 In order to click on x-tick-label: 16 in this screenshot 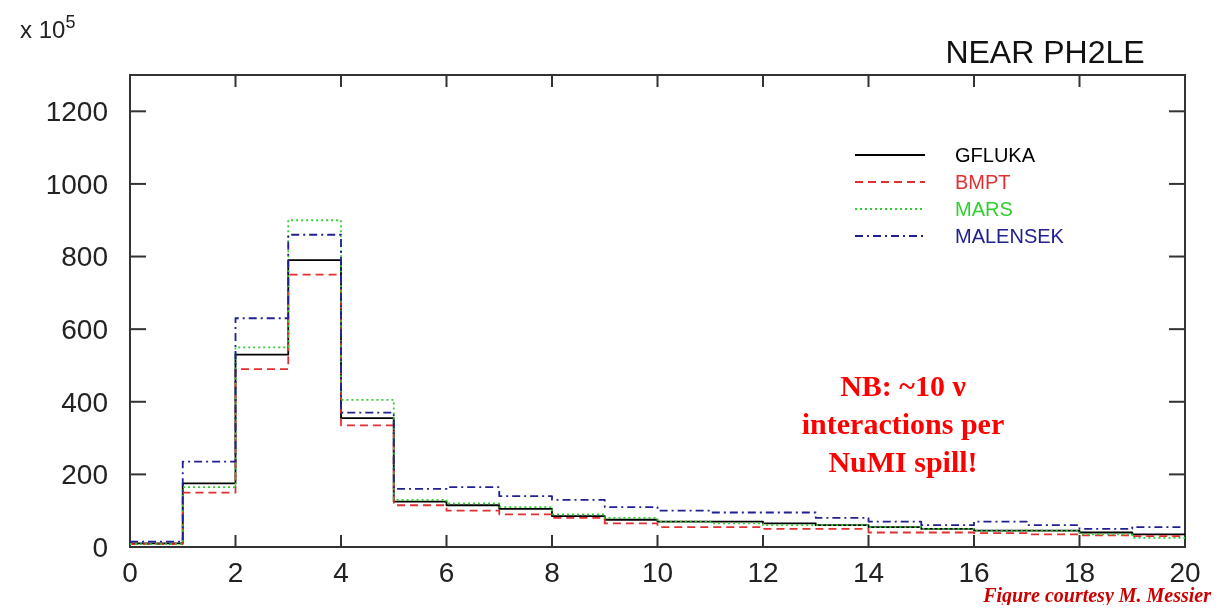, I will do `click(974, 572)`.